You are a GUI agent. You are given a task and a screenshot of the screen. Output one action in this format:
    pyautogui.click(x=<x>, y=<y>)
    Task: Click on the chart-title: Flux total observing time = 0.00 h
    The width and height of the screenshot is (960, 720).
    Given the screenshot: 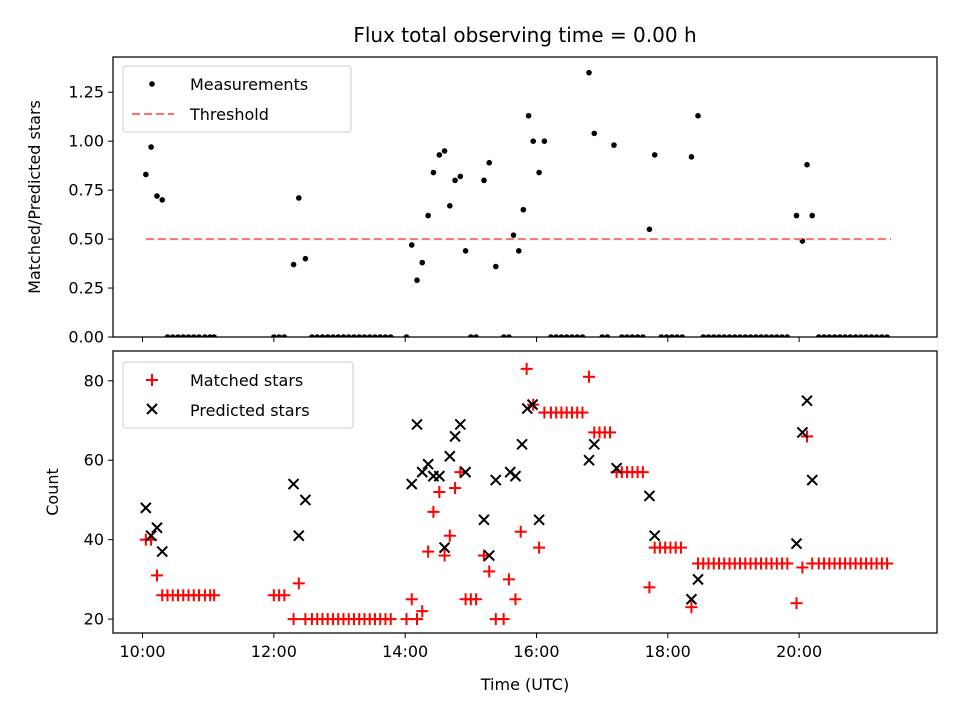 What is the action you would take?
    pyautogui.click(x=524, y=35)
    